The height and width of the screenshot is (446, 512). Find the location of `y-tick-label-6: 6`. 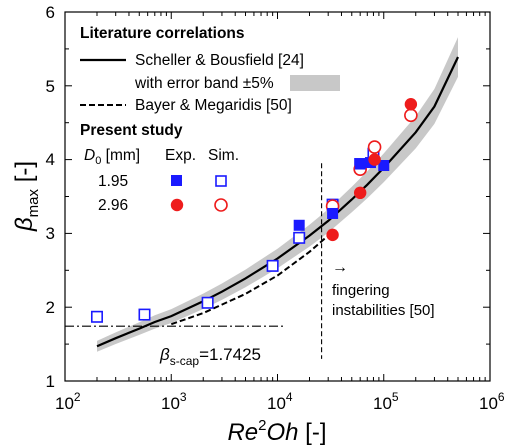

y-tick-label-6: 6 is located at coordinates (50, 12).